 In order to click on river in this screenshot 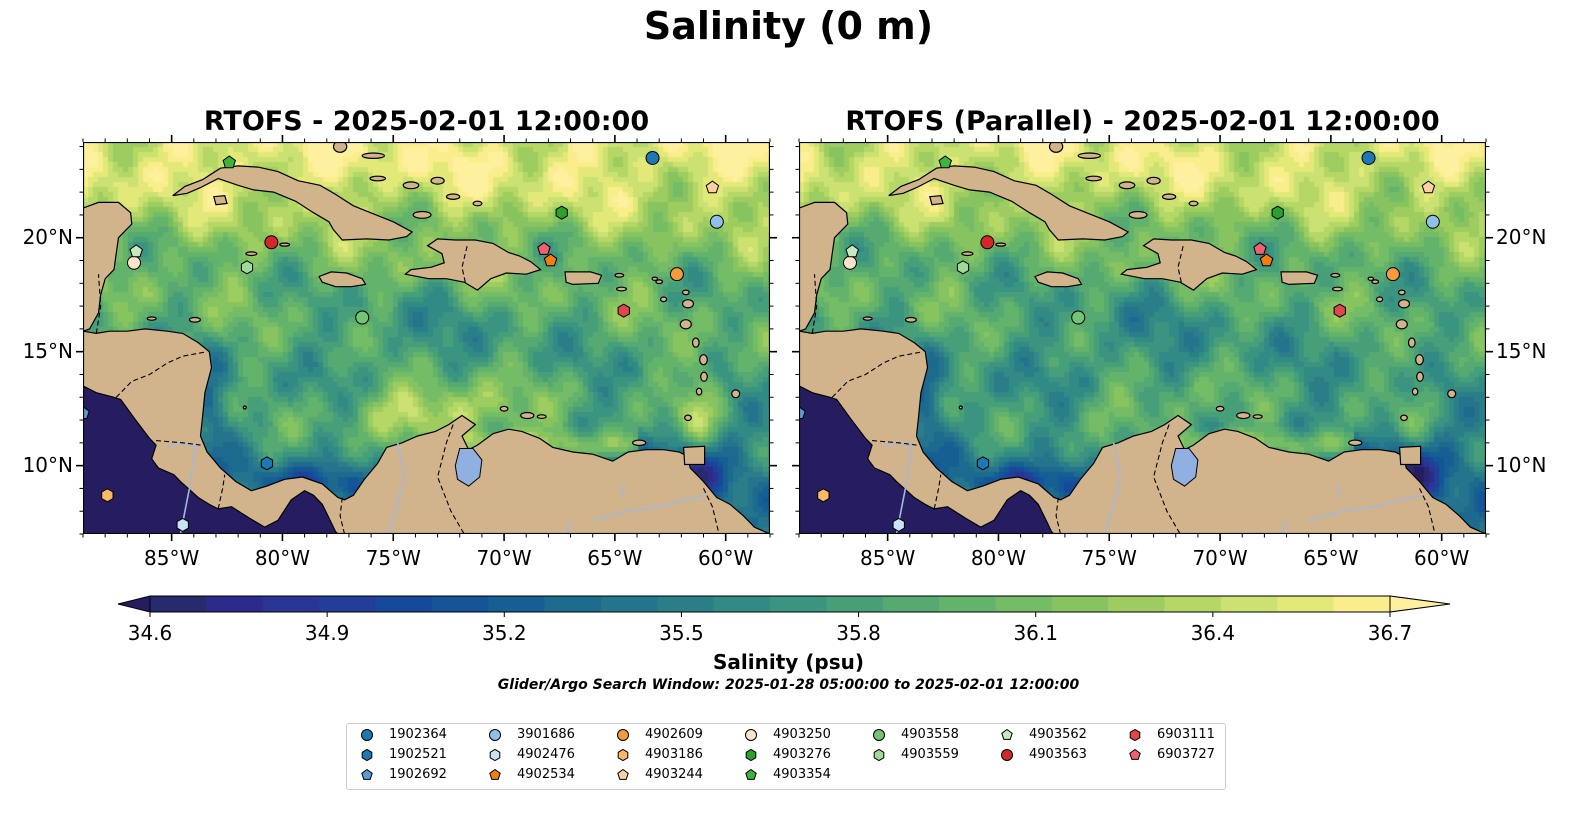, I will do `click(1338, 490)`.